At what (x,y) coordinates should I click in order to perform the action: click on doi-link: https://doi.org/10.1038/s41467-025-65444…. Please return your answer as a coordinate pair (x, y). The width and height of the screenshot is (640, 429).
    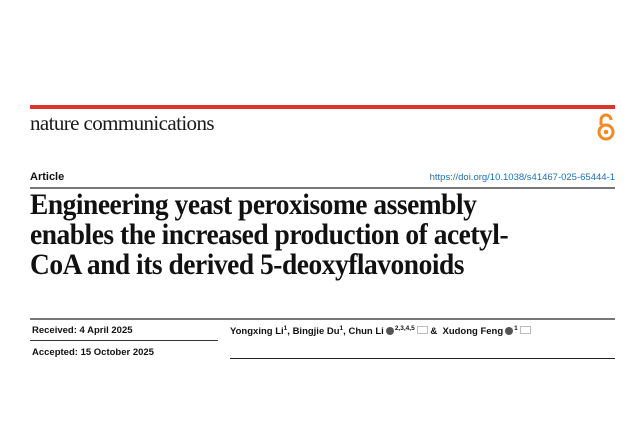
    Looking at the image, I should click on (522, 177).